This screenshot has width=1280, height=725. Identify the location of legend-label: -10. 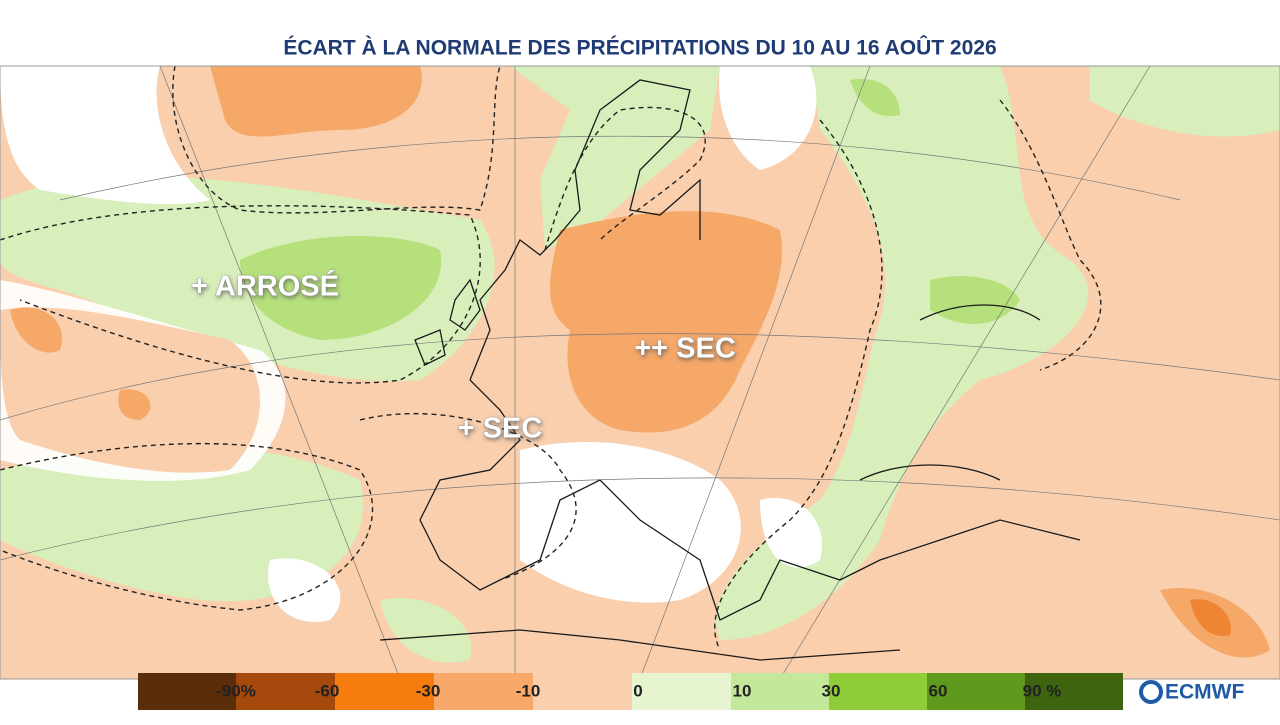
(528, 690).